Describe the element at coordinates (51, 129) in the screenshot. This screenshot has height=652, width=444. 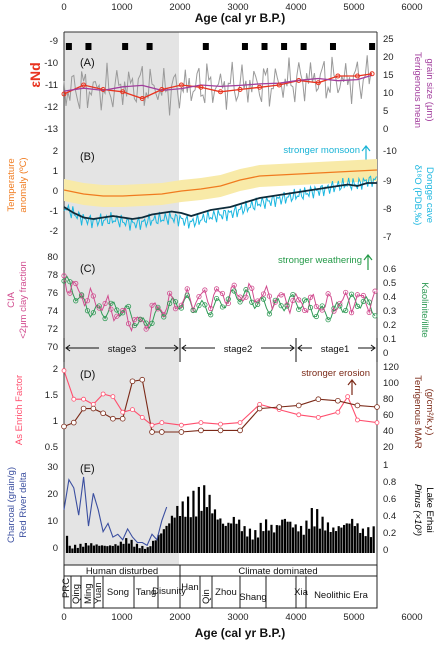
I see `a-left-tick-5: -13` at that location.